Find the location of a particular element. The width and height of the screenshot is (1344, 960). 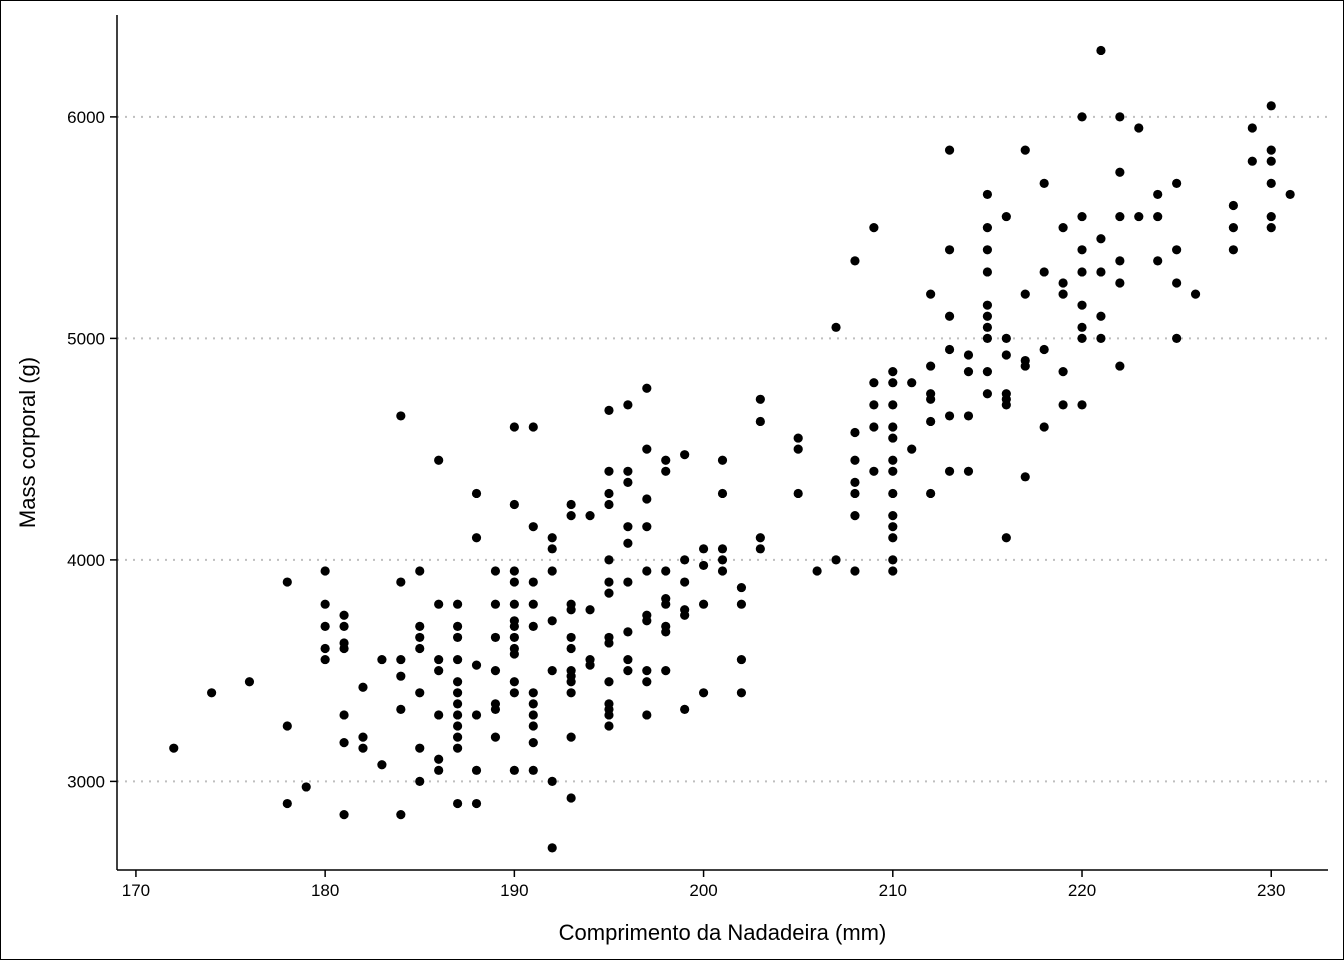

y-axis-title: Mass corporal (g) is located at coordinates (27, 442).